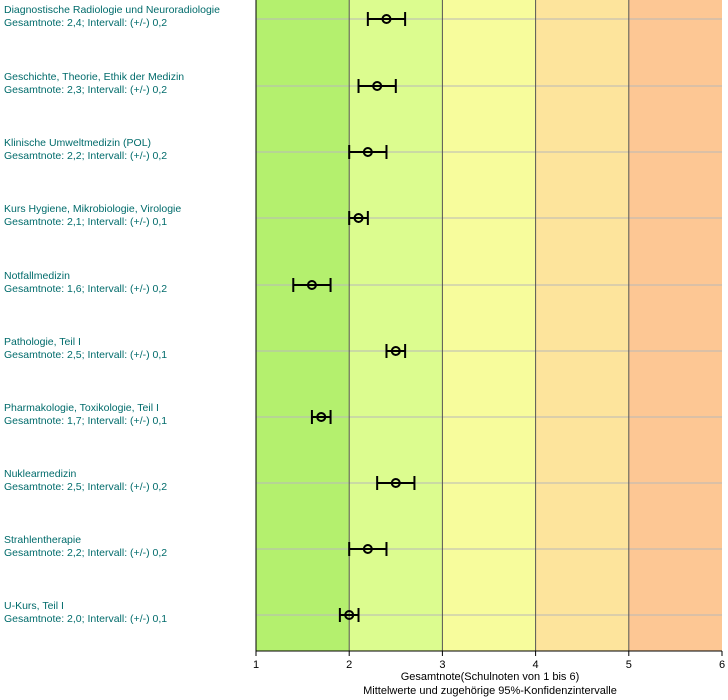 This screenshot has height=700, width=728. What do you see at coordinates (34, 606) in the screenshot?
I see `item-name: U-Kurs, Teil I` at bounding box center [34, 606].